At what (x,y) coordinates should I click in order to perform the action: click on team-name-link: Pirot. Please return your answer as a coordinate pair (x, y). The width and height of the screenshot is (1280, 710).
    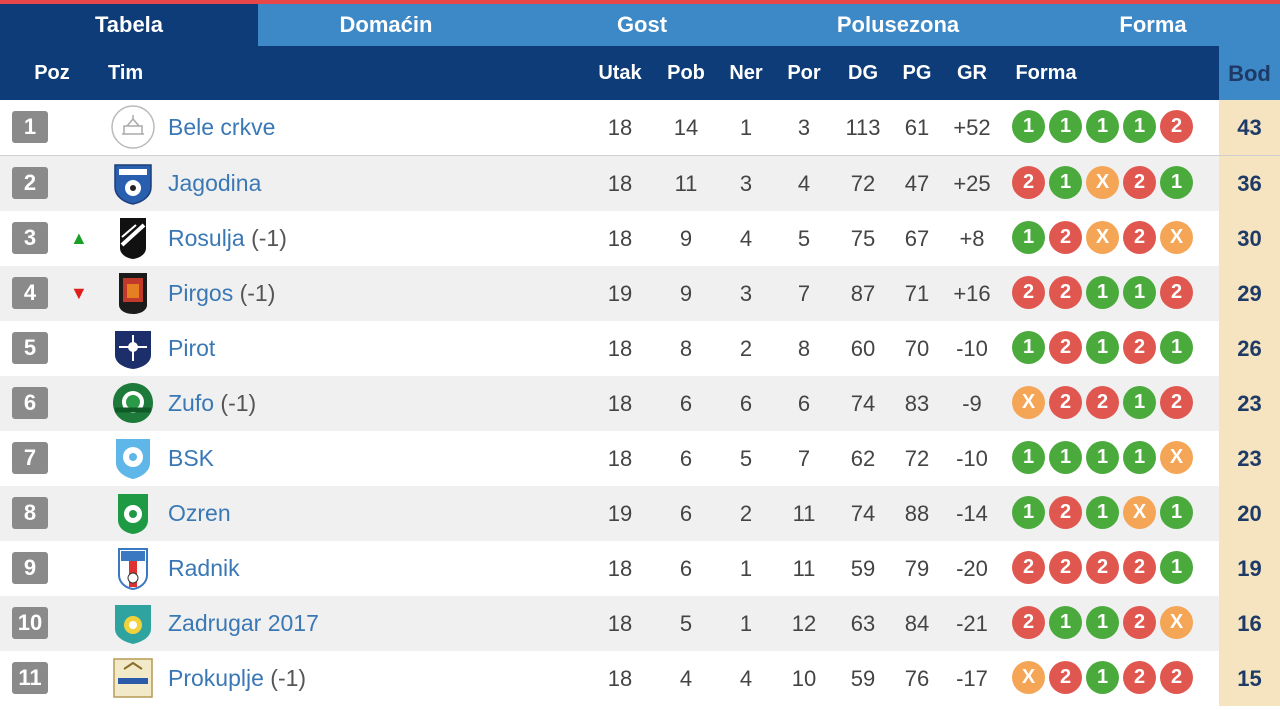
    Looking at the image, I should click on (191, 348).